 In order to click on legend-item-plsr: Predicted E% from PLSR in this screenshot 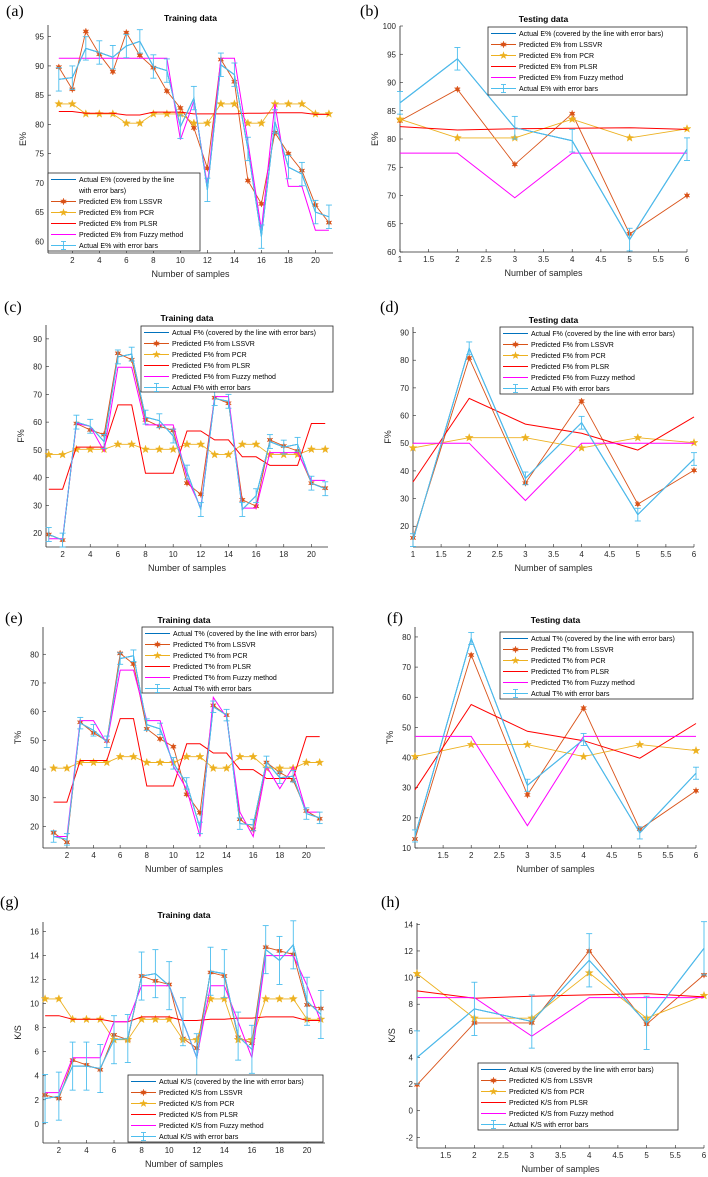, I will do `click(104, 224)`.